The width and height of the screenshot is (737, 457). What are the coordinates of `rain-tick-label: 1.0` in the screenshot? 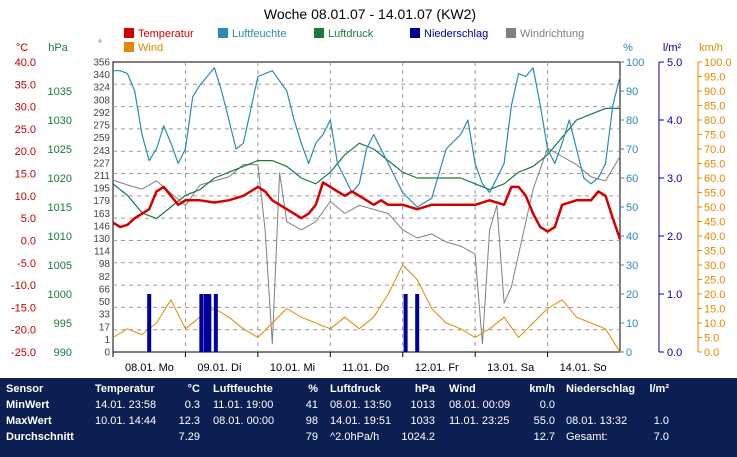 It's located at (674, 295).